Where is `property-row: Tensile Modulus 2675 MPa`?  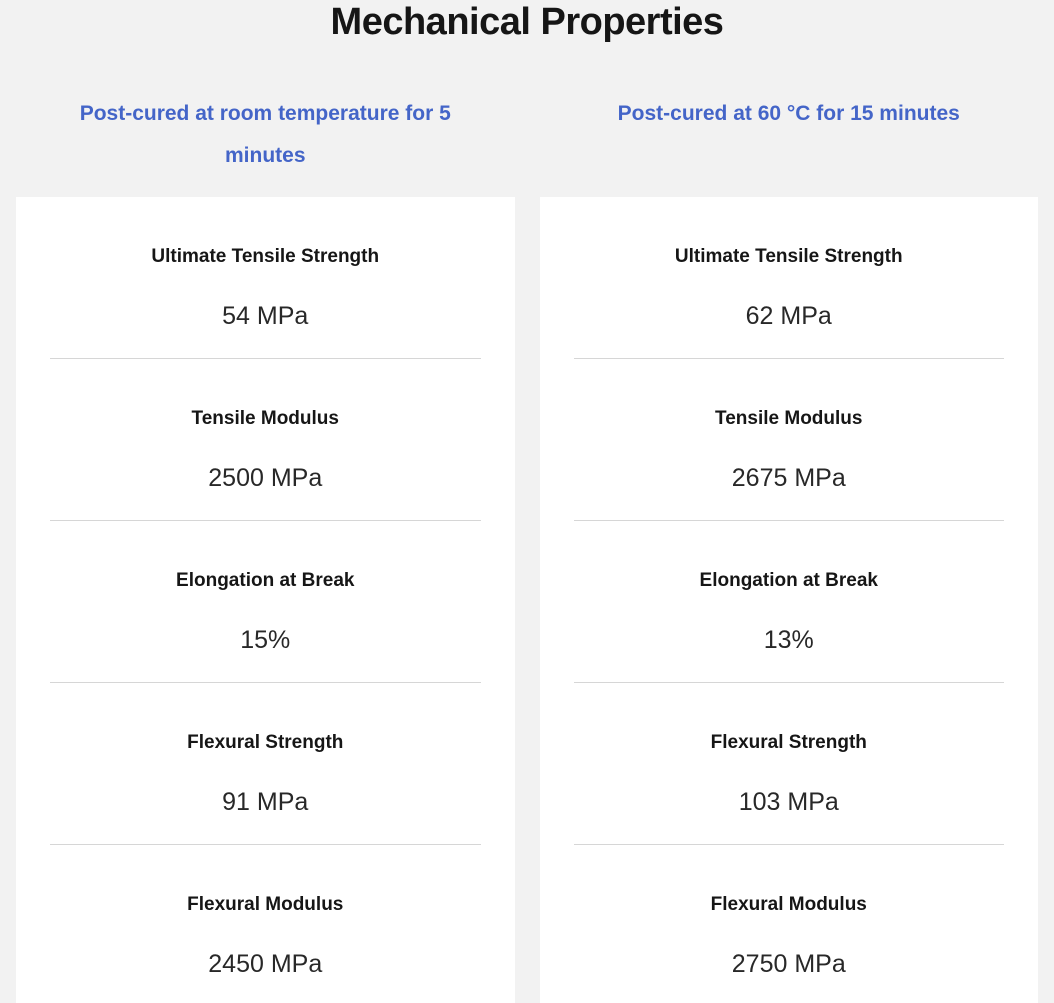
property-row: Tensile Modulus 2675 MPa is located at coordinates (788, 440).